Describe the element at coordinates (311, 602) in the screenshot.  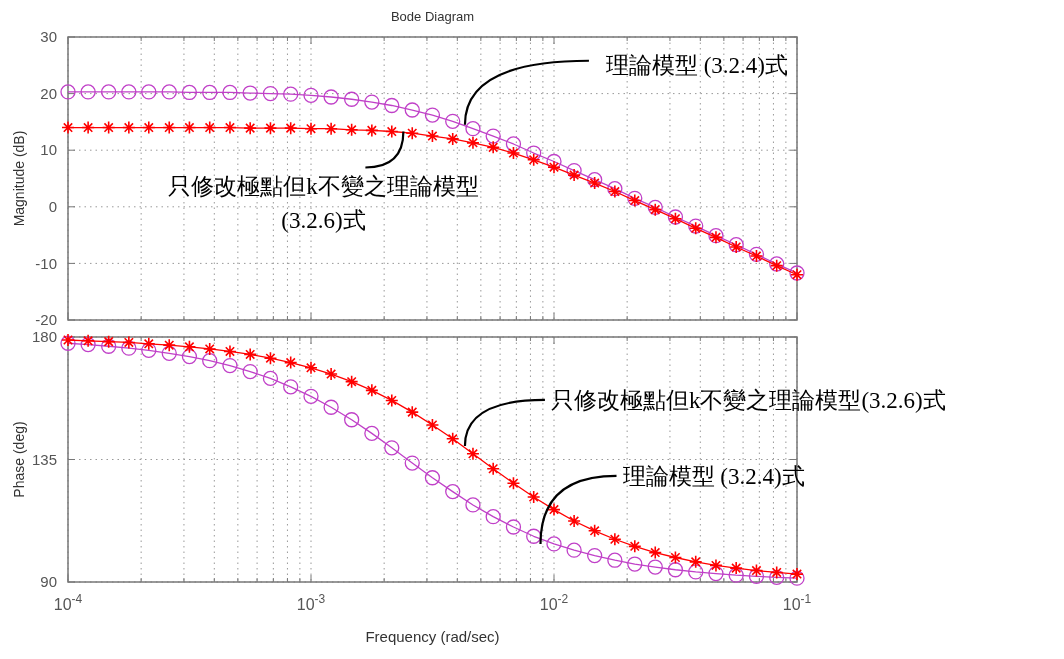
I see `x-tick-label: 10$^{-3}$` at that location.